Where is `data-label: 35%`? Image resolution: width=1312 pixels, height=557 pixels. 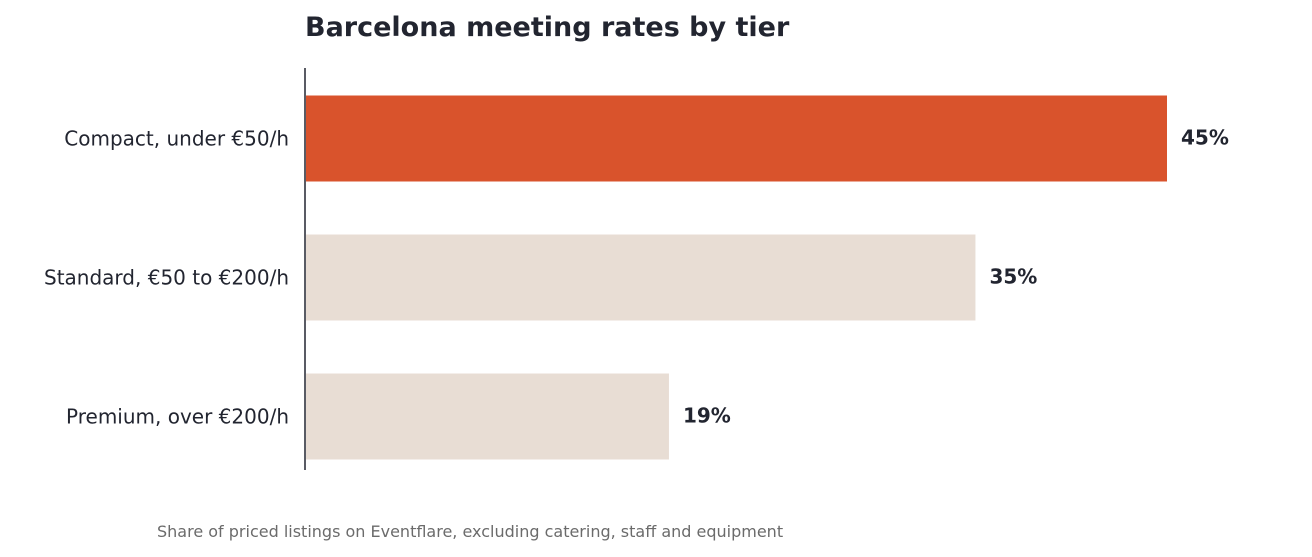
data-label: 35% is located at coordinates (1013, 277).